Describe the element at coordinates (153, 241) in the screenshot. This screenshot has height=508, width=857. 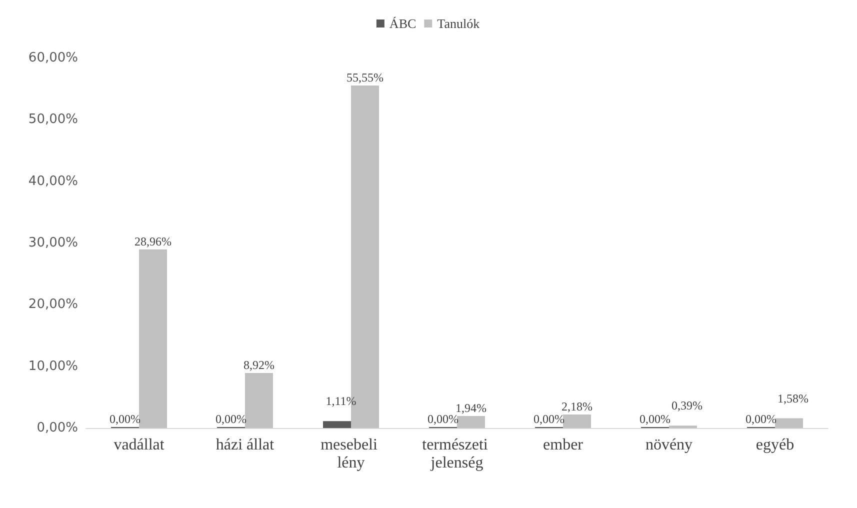
I see `data-label: 28,96%` at that location.